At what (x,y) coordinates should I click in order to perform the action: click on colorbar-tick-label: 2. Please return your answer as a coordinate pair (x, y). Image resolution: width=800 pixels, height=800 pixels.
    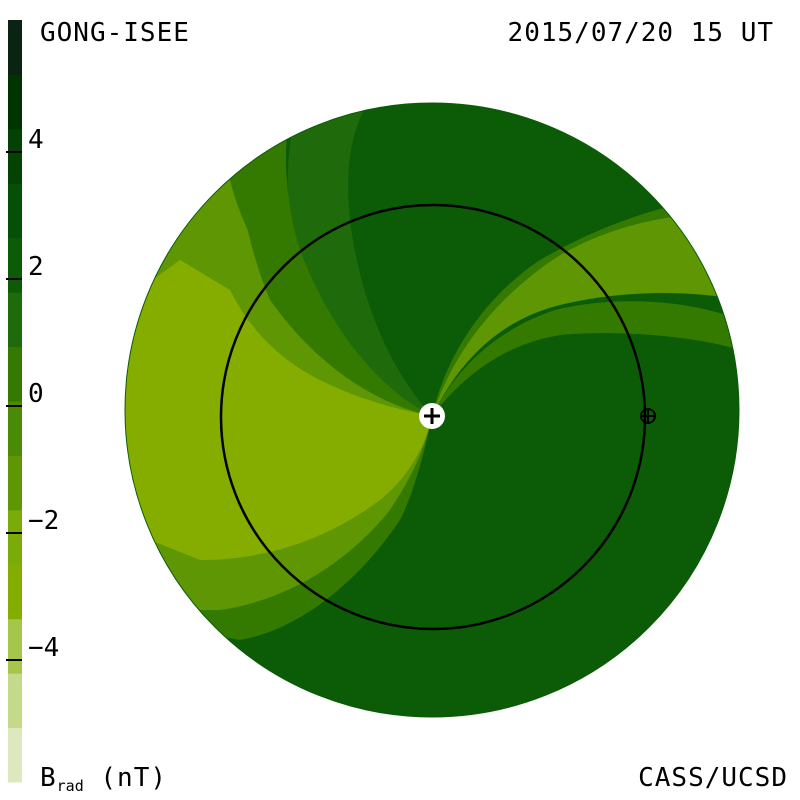
    Looking at the image, I should click on (36, 267).